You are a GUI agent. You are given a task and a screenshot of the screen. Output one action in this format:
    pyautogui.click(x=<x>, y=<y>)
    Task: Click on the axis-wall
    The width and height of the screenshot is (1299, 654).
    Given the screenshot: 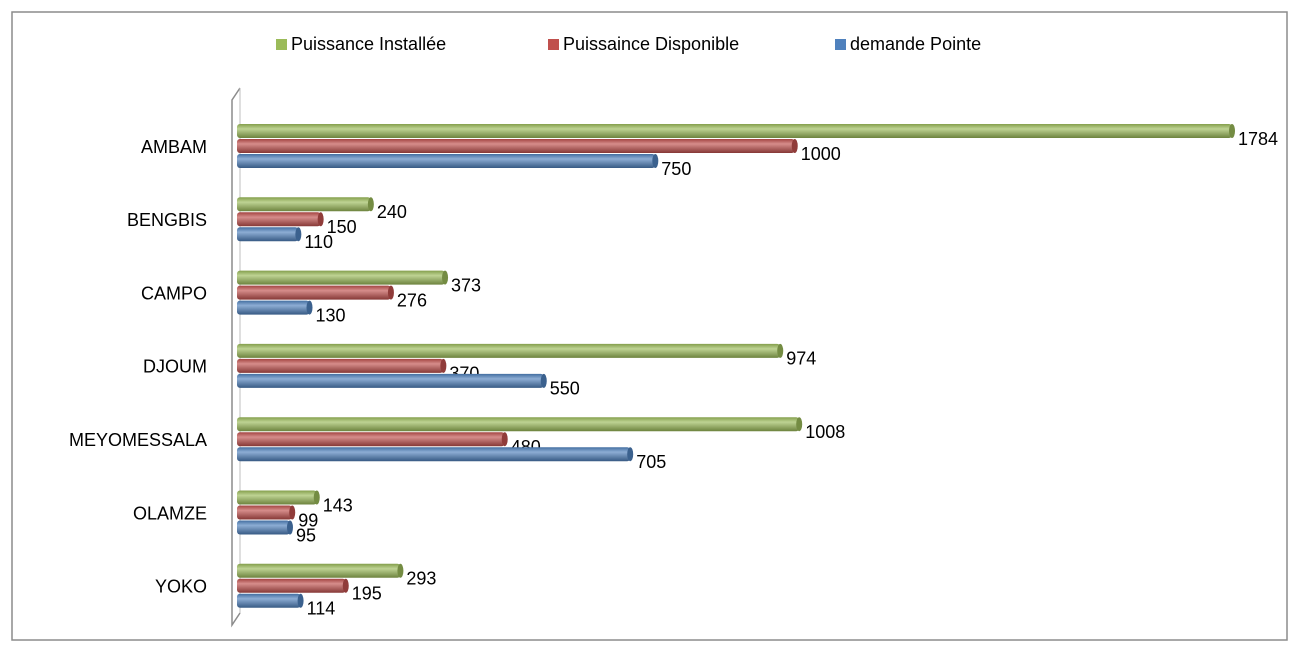 What is the action you would take?
    pyautogui.click(x=236, y=357)
    